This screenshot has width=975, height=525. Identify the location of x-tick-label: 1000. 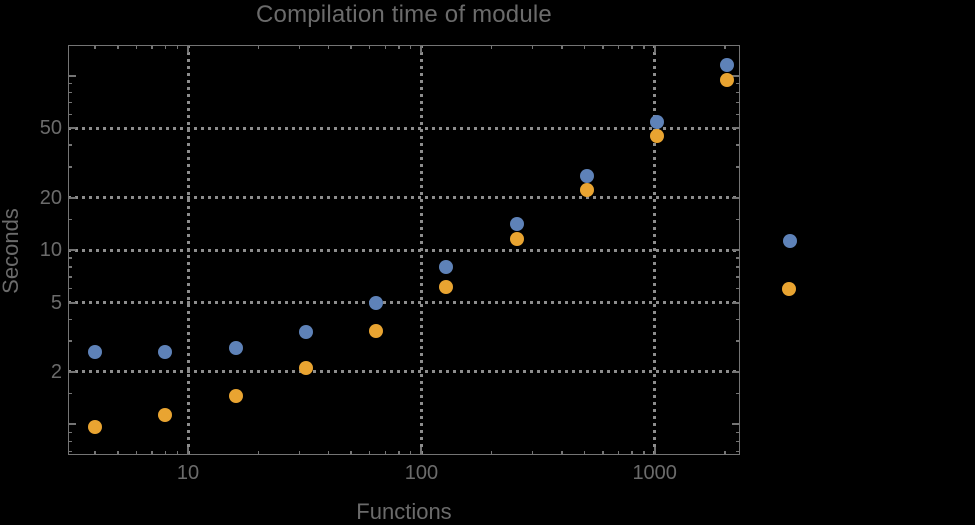
(654, 473).